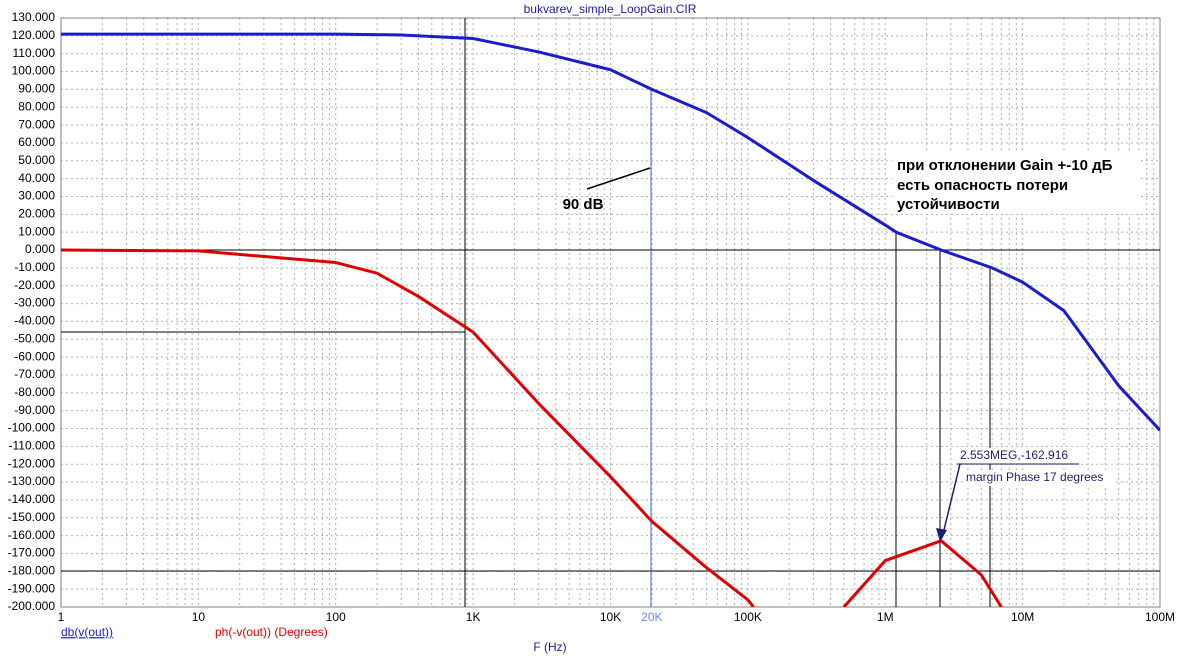  I want to click on y-tick-label: -130.000, so click(32, 481).